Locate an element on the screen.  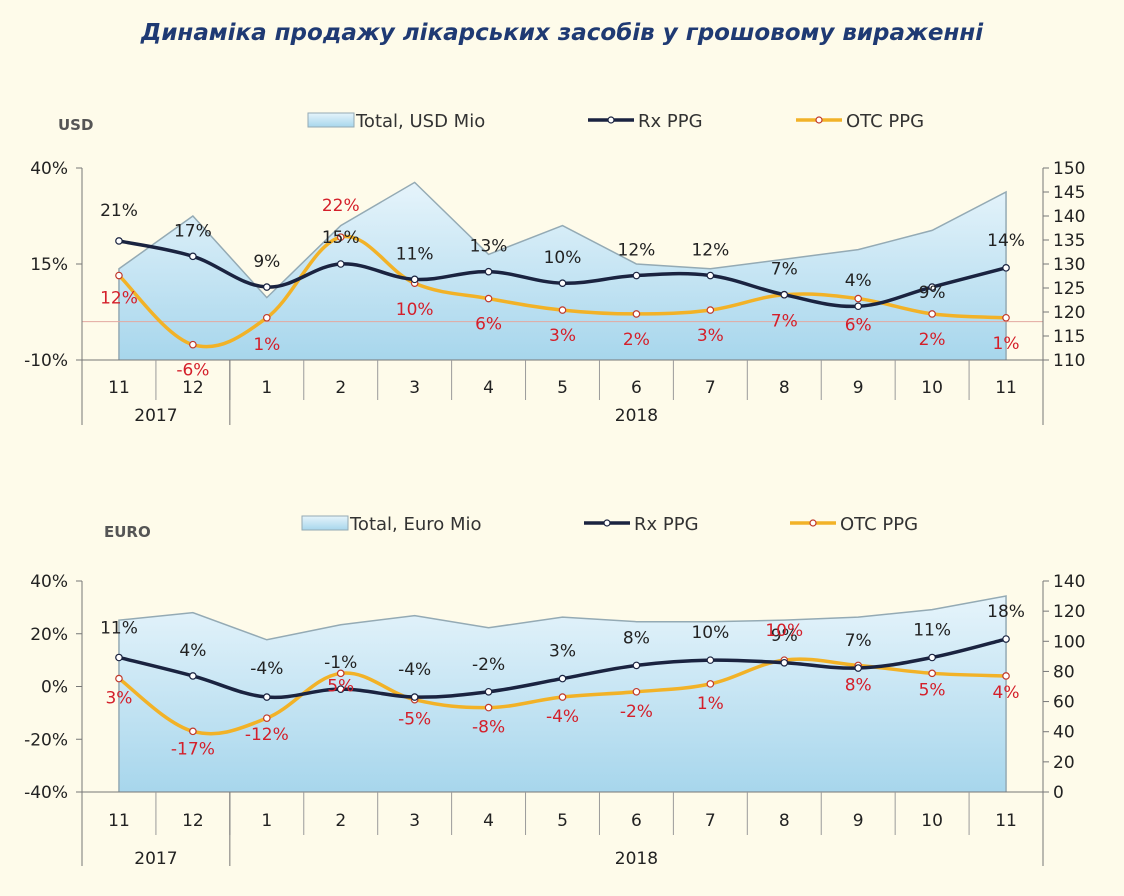
legend-rx-label: Rx PPG is located at coordinates (670, 121).